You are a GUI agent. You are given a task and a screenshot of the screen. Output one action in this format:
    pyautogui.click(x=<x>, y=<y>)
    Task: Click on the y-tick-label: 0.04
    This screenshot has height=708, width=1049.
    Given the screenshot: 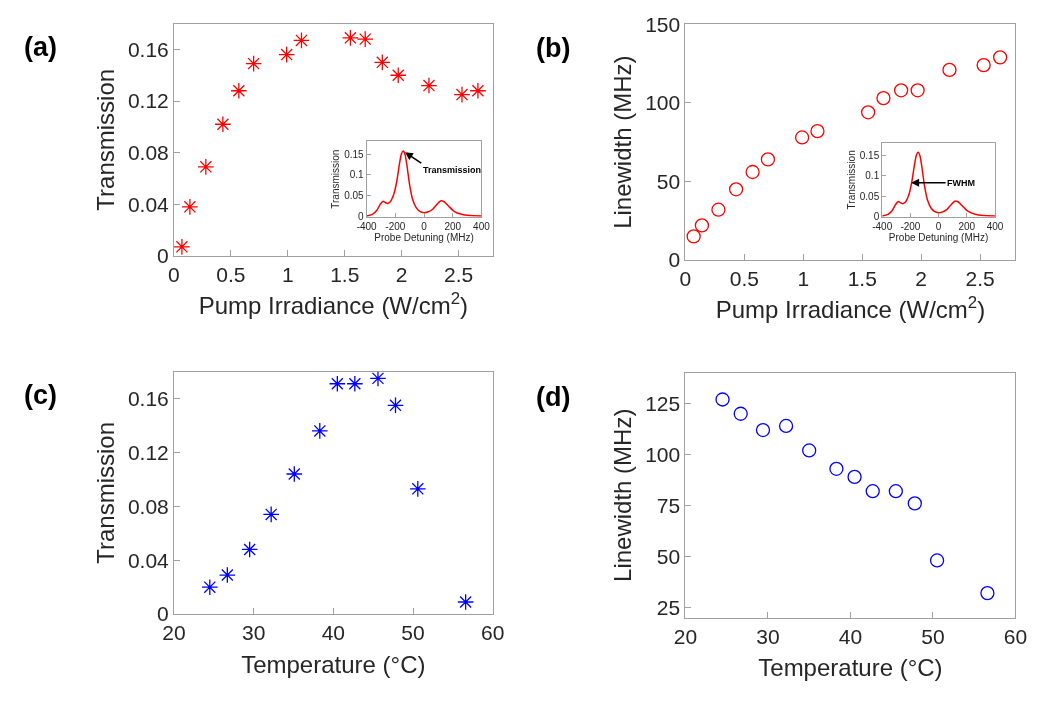 What is the action you would take?
    pyautogui.click(x=148, y=204)
    